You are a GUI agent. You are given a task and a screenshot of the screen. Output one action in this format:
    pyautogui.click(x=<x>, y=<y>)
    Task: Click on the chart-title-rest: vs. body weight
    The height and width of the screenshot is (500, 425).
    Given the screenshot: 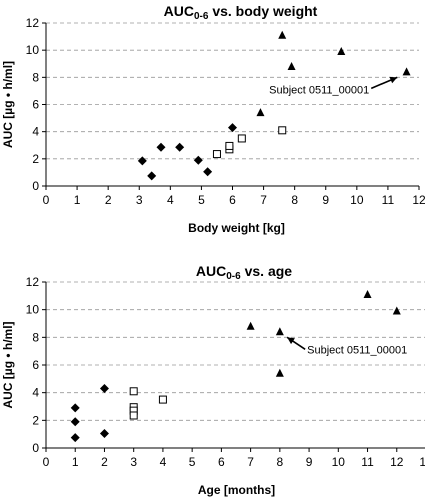 What is the action you would take?
    pyautogui.click(x=262, y=11)
    